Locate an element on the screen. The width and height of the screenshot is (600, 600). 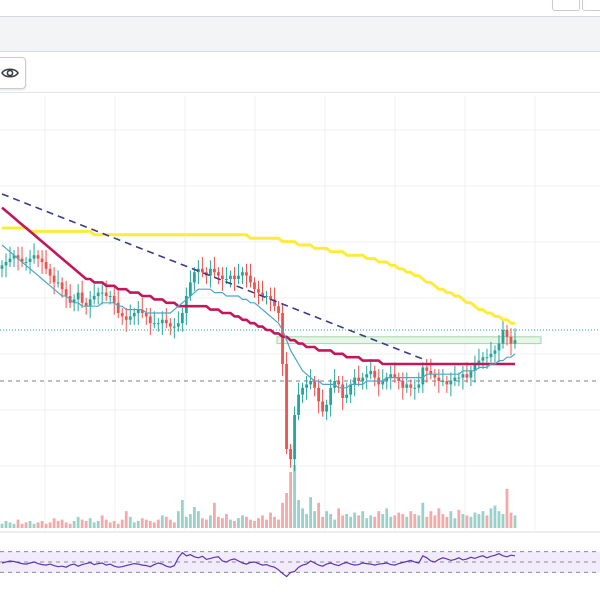
window-top-bar is located at coordinates (300, 8).